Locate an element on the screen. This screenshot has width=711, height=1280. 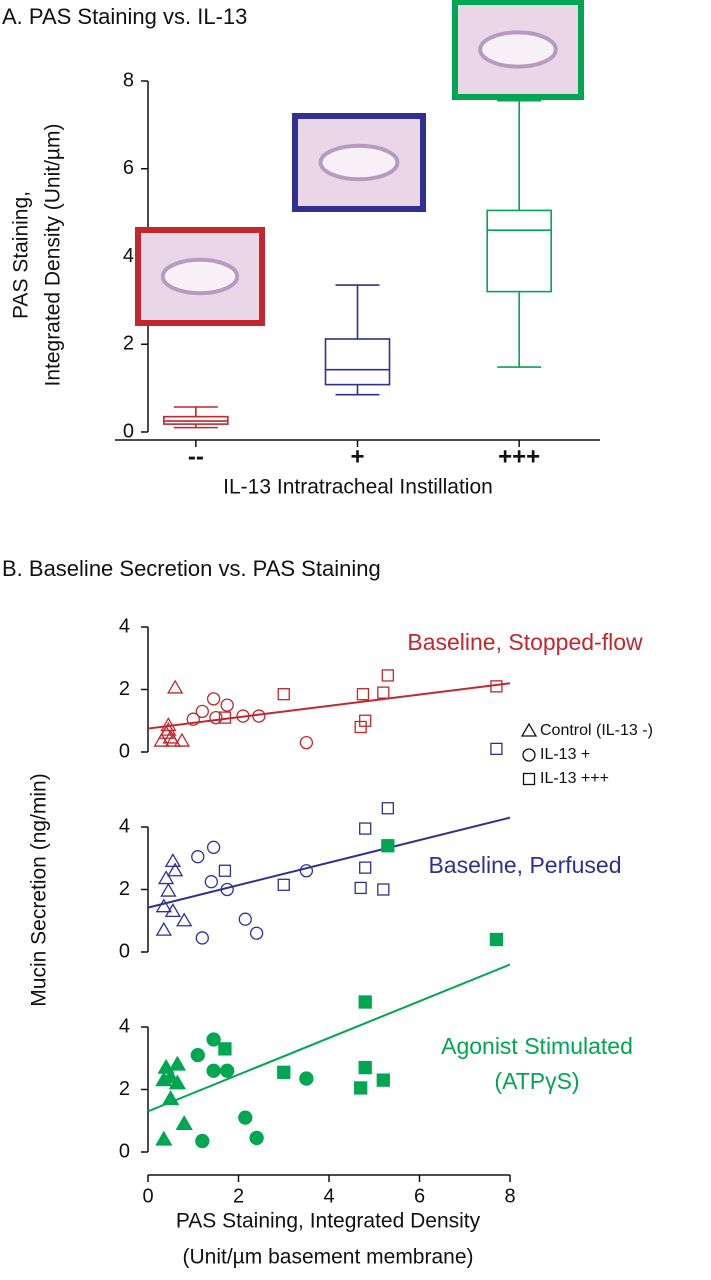
x-axis-label: PAS Staining, Integrated Density is located at coordinates (328, 1221).